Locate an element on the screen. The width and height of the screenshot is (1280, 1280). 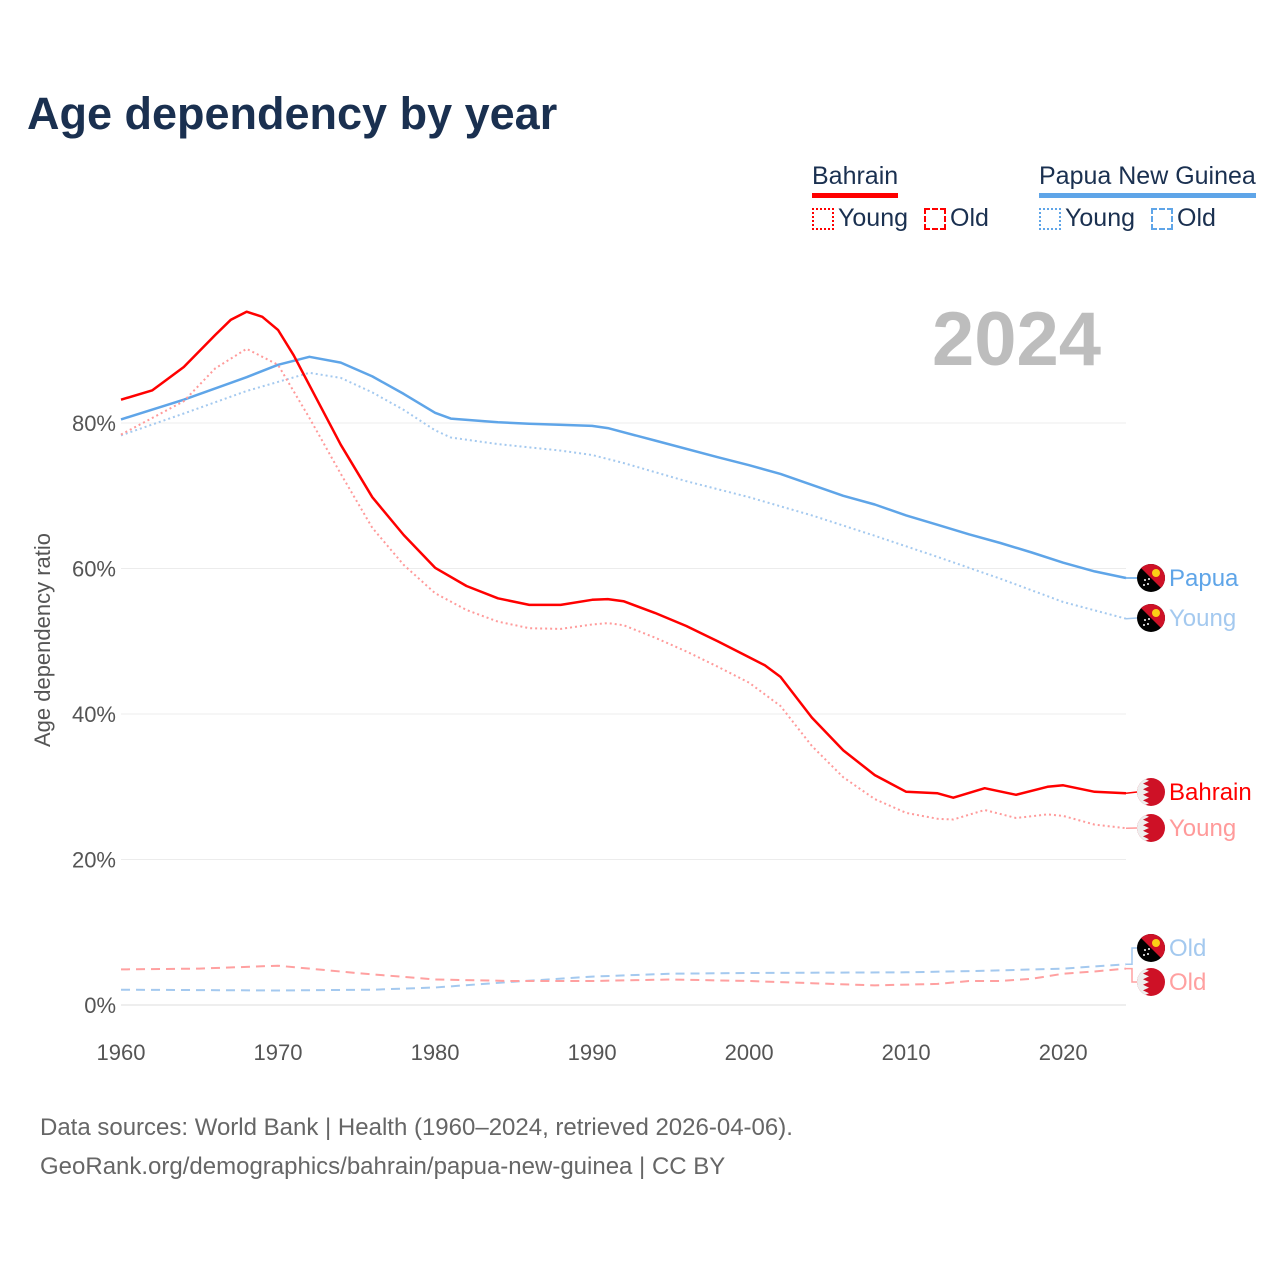
y-tick-label: 0% is located at coordinates (100, 1005).